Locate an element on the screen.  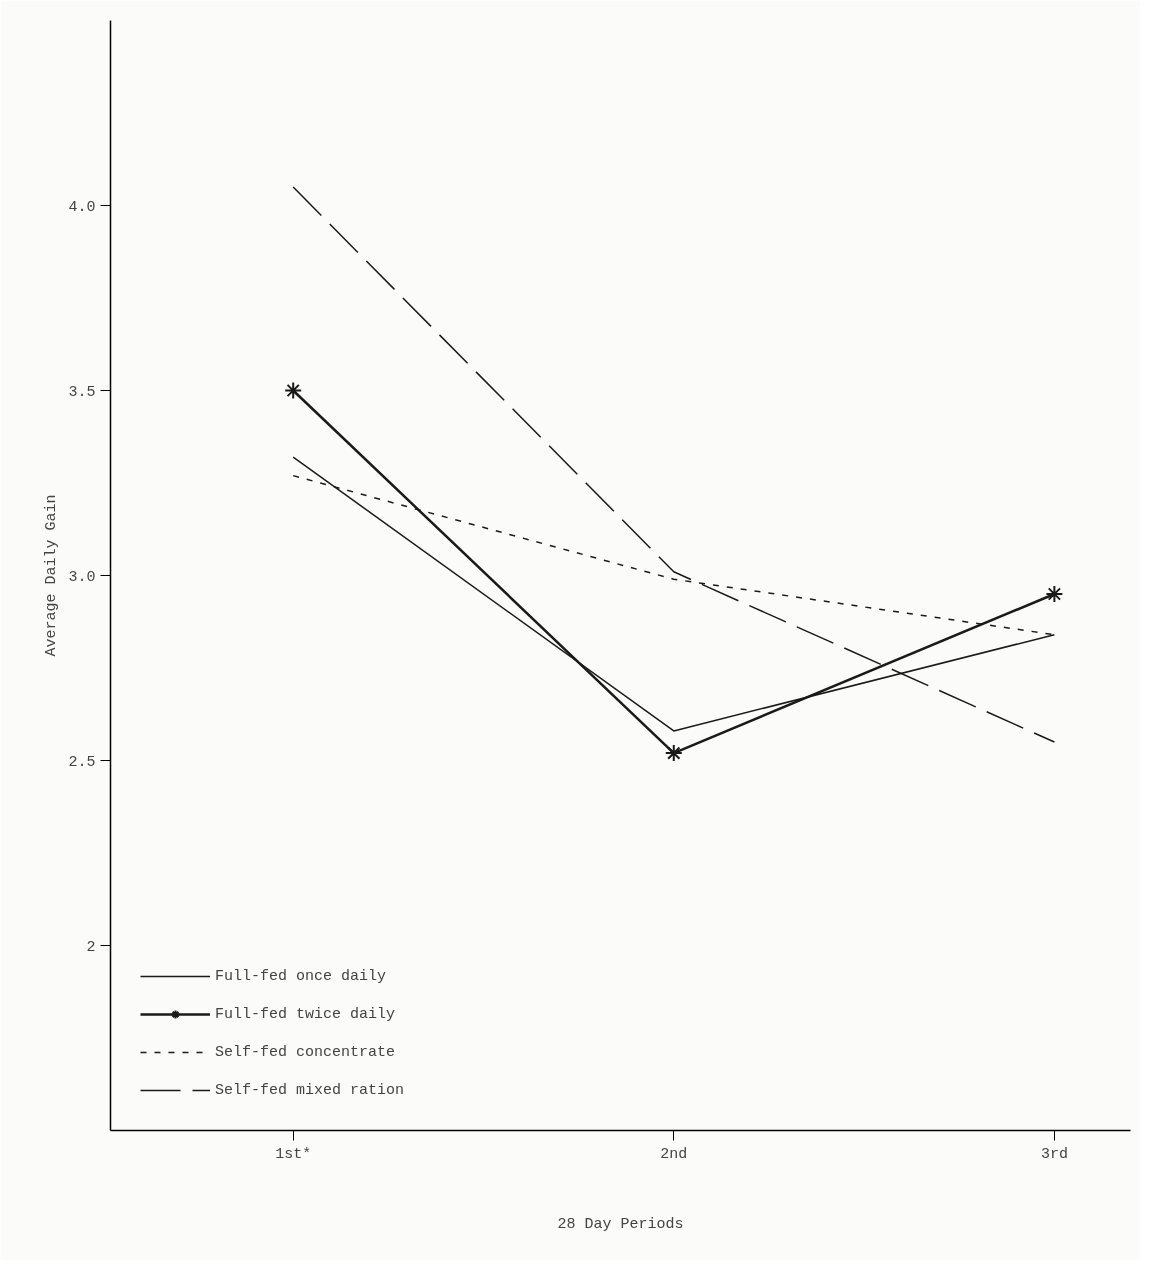
x-axis-title: 28 Day Periods is located at coordinates (620, 1224).